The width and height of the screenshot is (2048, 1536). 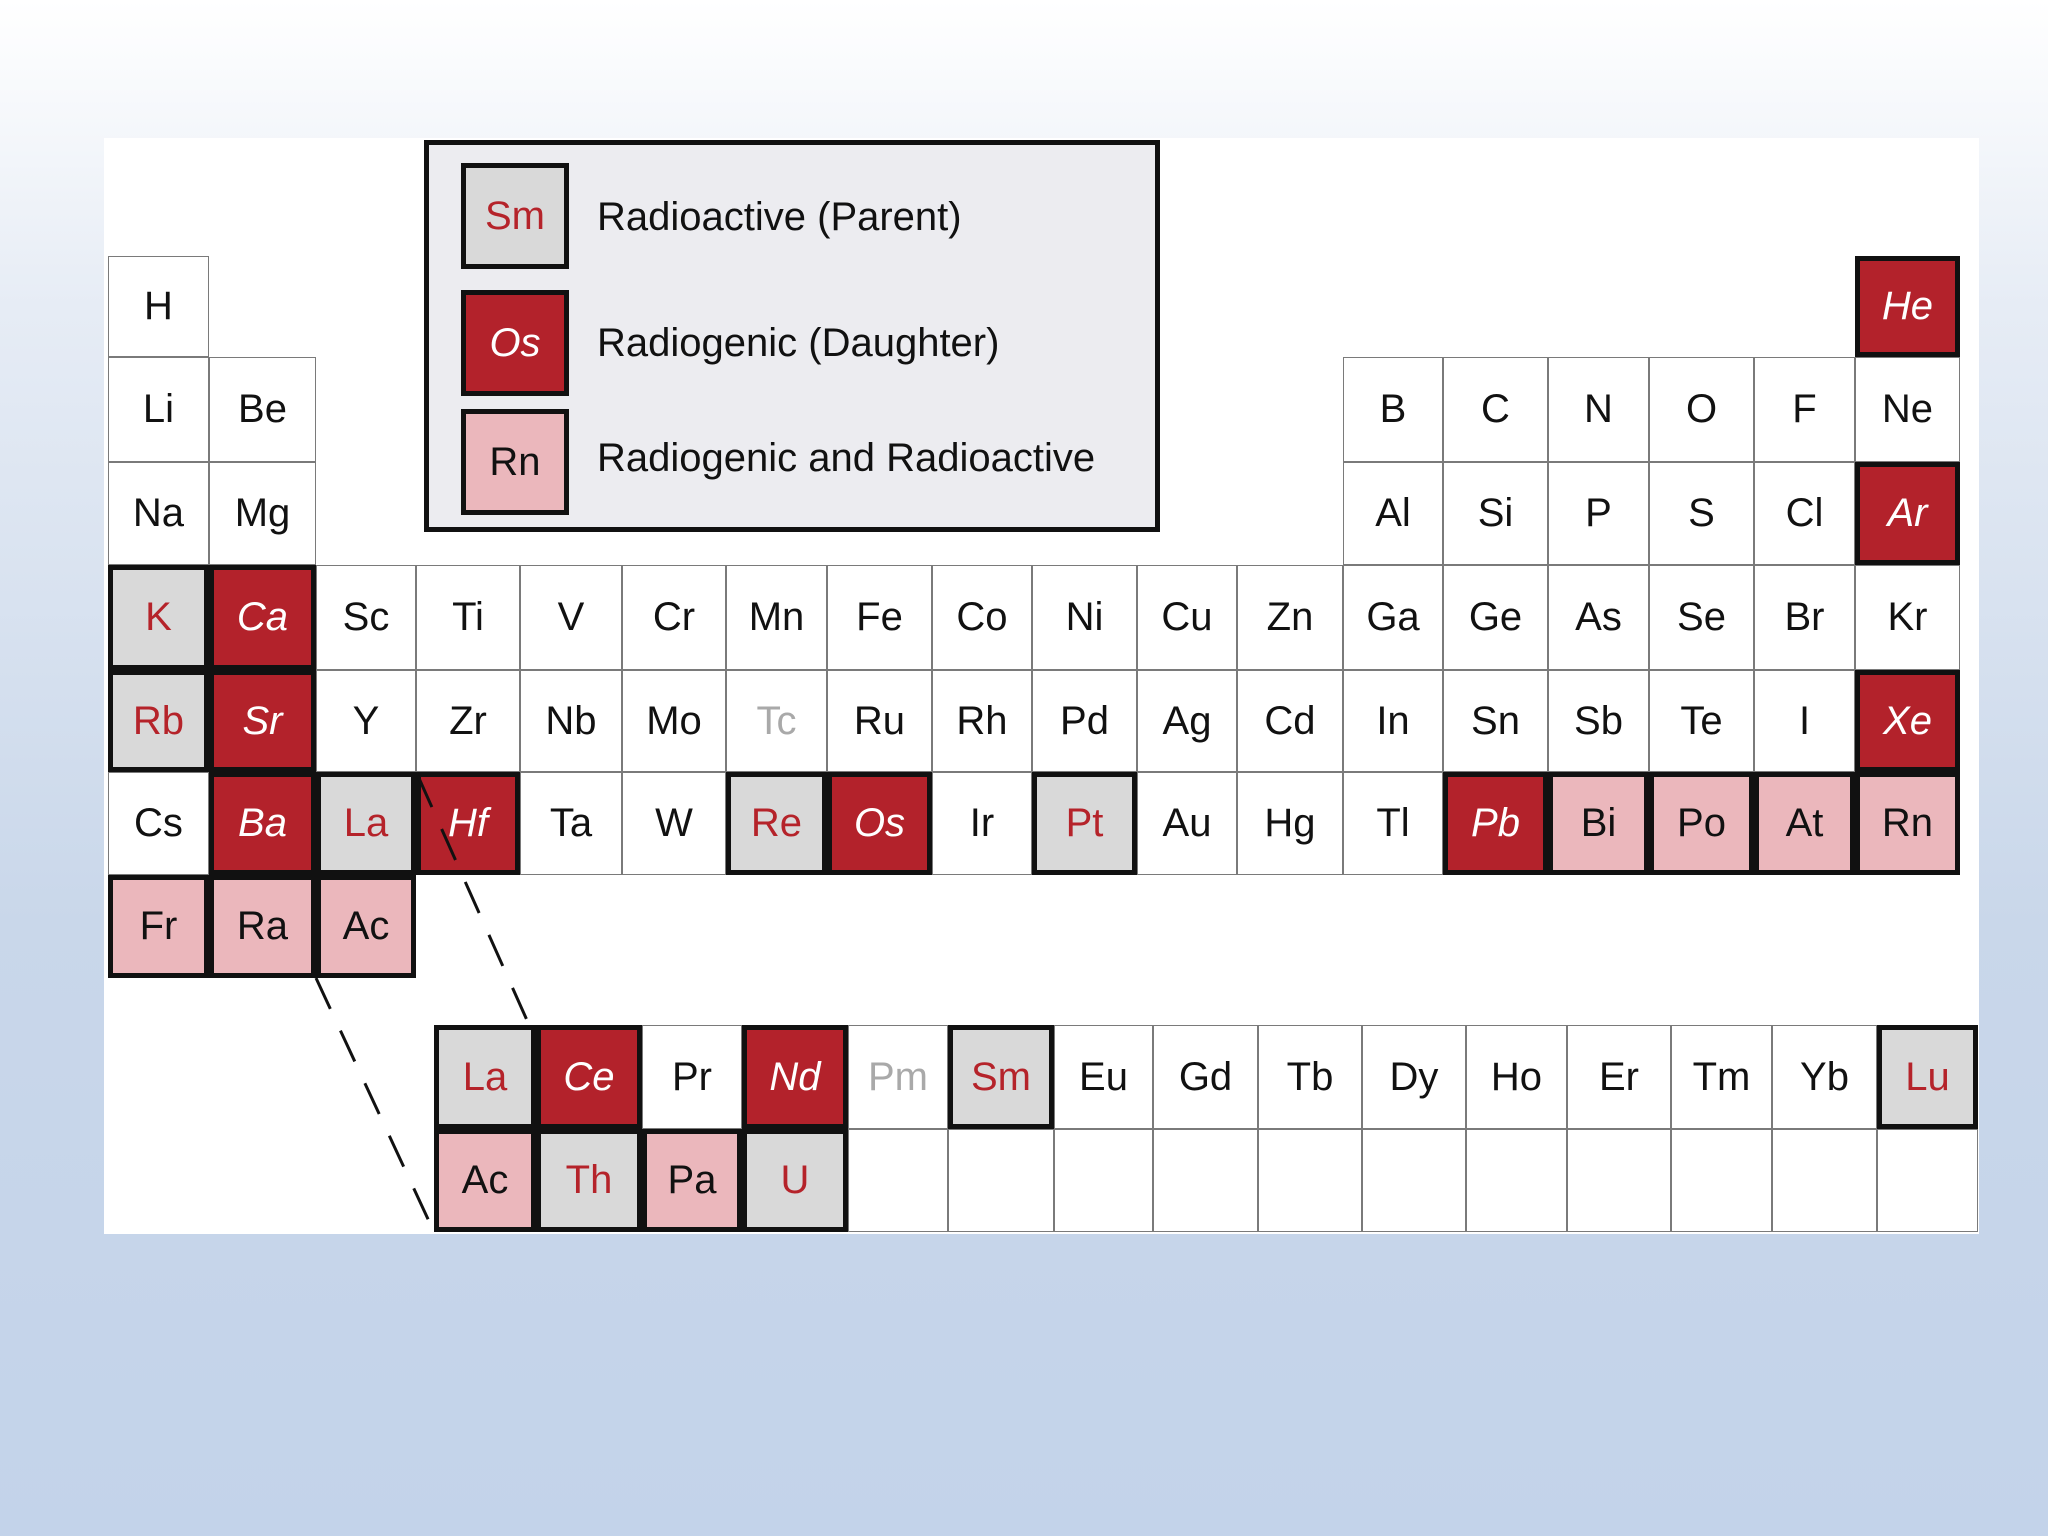 I want to click on lanthanide-cell-sm: Sm, so click(x=1001, y=1077).